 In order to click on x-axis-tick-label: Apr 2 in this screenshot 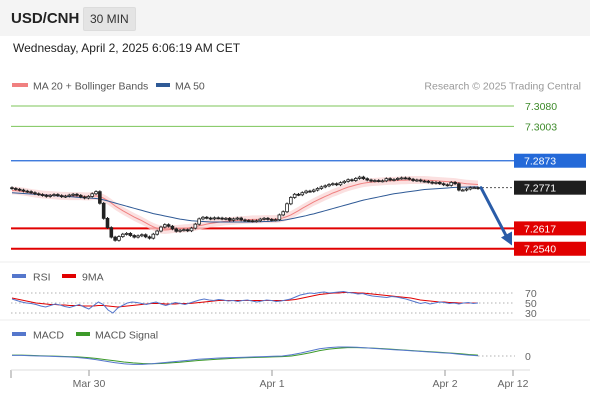, I will do `click(444, 384)`.